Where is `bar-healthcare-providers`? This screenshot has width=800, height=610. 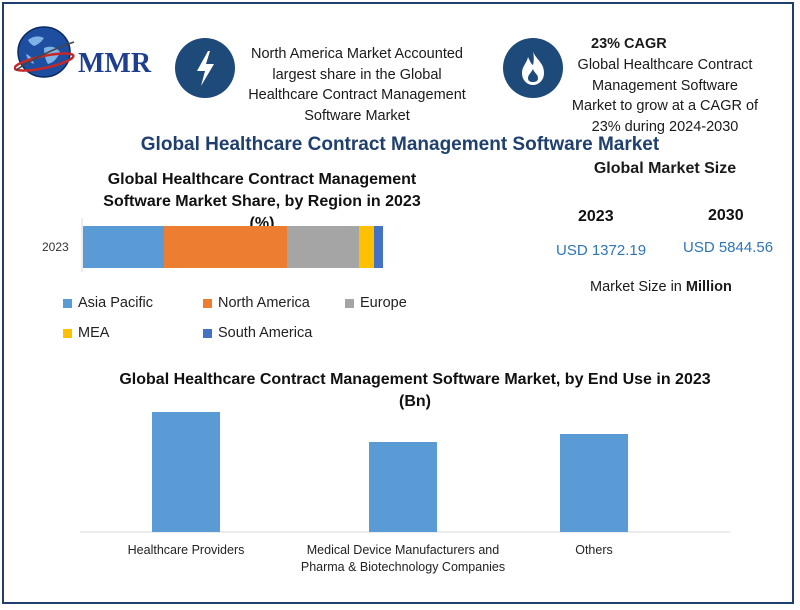
bar-healthcare-providers is located at coordinates (186, 472).